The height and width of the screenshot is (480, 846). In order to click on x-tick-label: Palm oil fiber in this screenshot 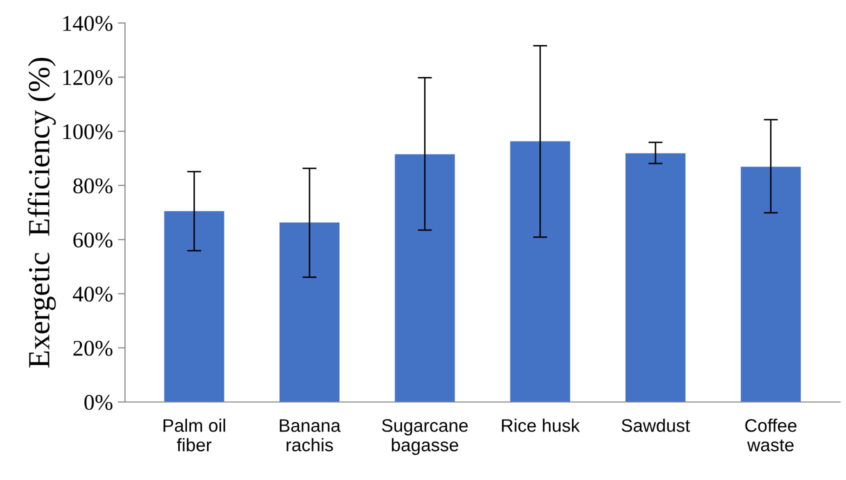, I will do `click(195, 435)`.